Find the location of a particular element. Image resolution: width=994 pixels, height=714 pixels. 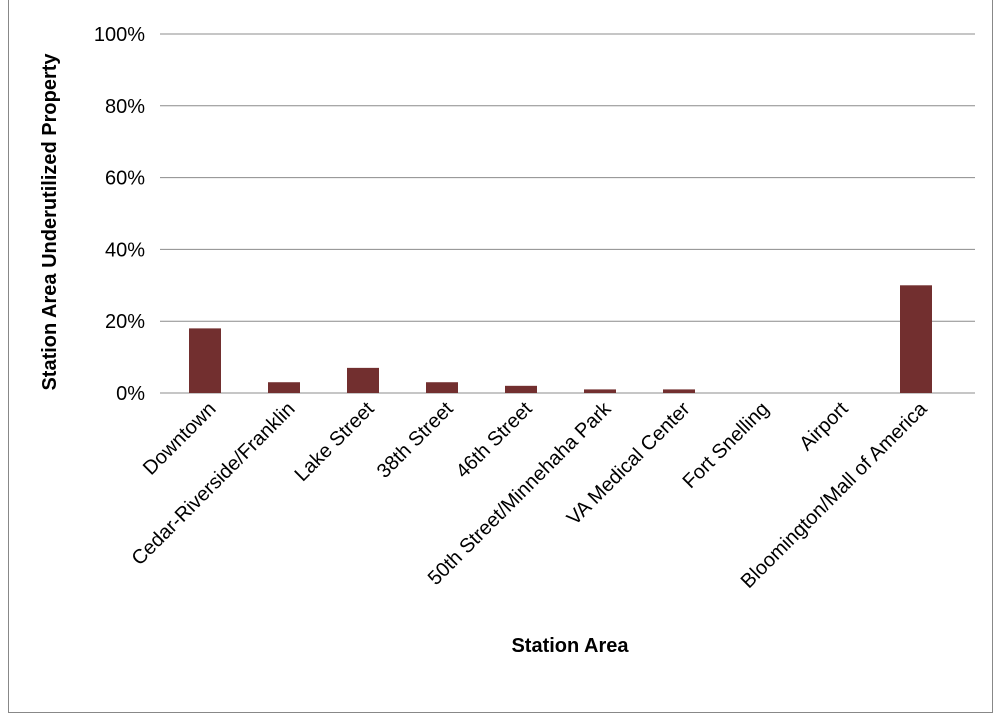

y-tick-labels: 0% 20% 40% 60% 80% 100% is located at coordinates (119, 214).